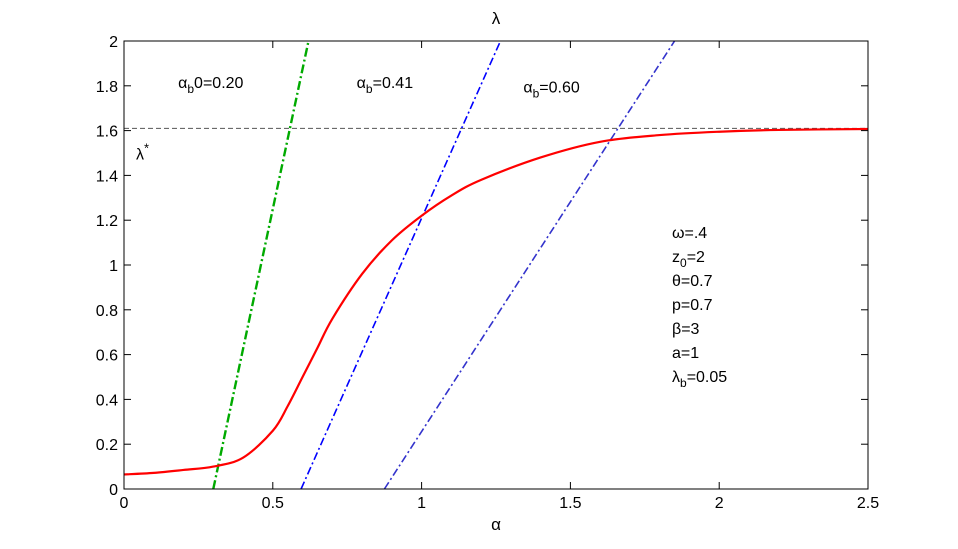 The height and width of the screenshot is (549, 958). I want to click on lambda-star-label: λ*, so click(142, 151).